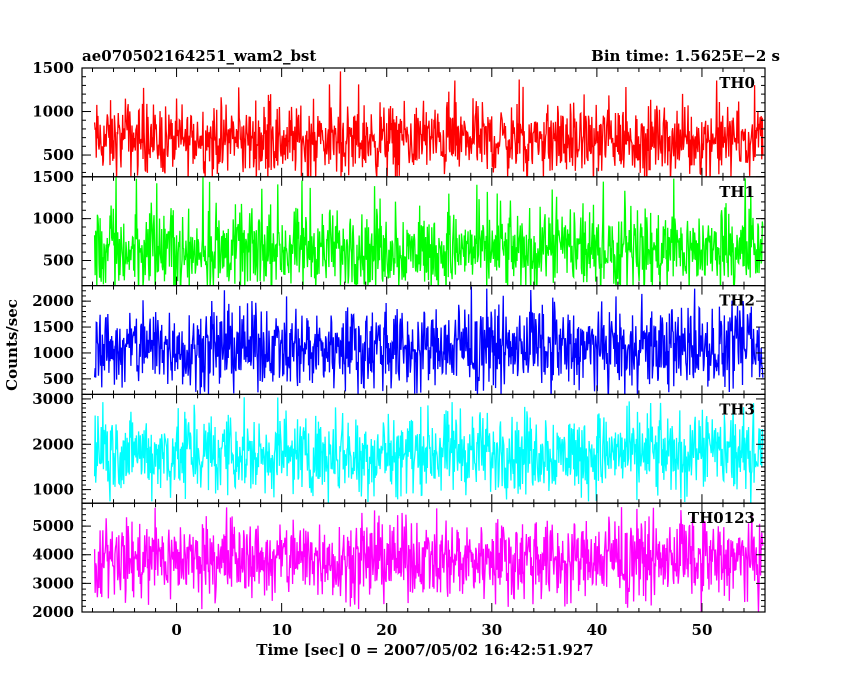  What do you see at coordinates (441, 630) in the screenshot?
I see `x-axis: 0 10 20 30 40 50` at bounding box center [441, 630].